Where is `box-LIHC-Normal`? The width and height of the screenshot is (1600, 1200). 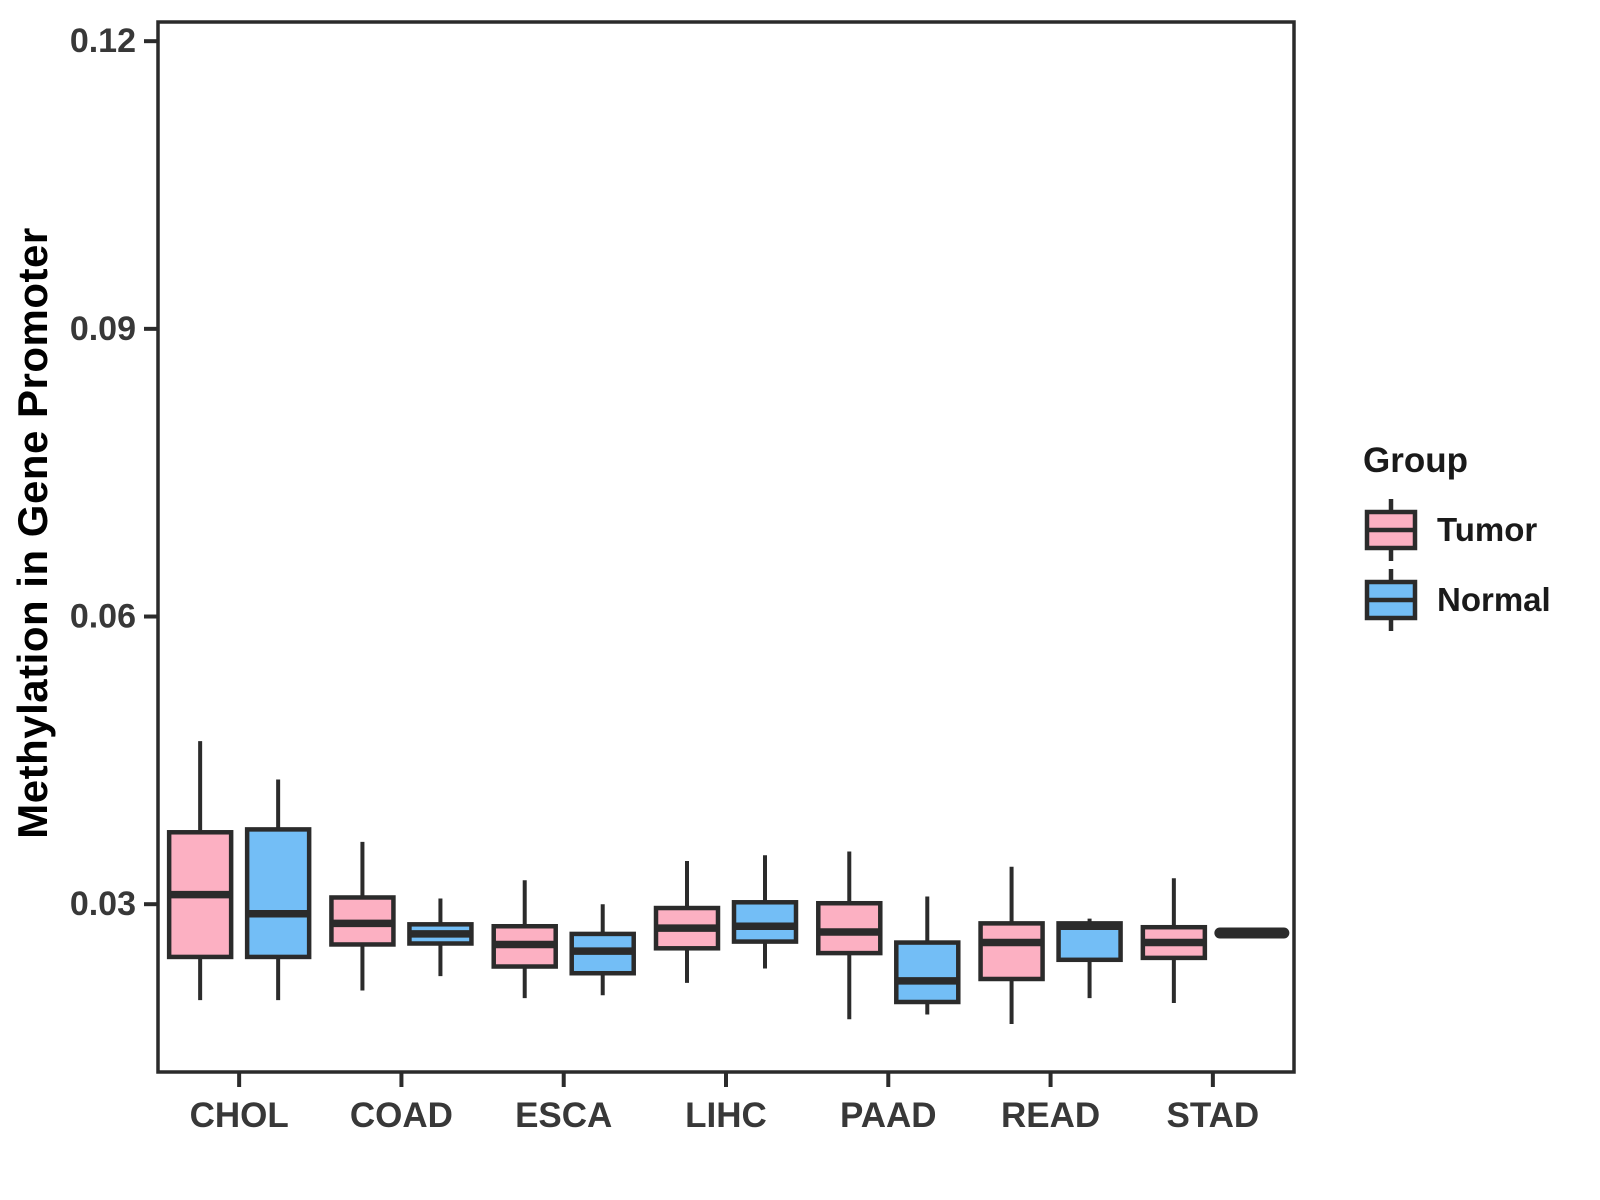
box-LIHC-Normal is located at coordinates (765, 922).